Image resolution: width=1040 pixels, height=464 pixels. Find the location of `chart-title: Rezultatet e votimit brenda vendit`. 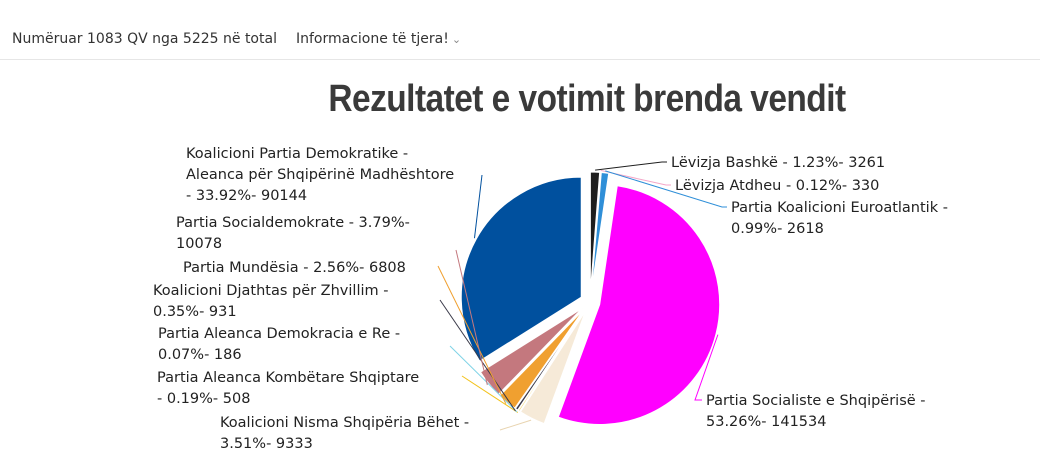

chart-title: Rezultatet e votimit brenda vendit is located at coordinates (587, 99).